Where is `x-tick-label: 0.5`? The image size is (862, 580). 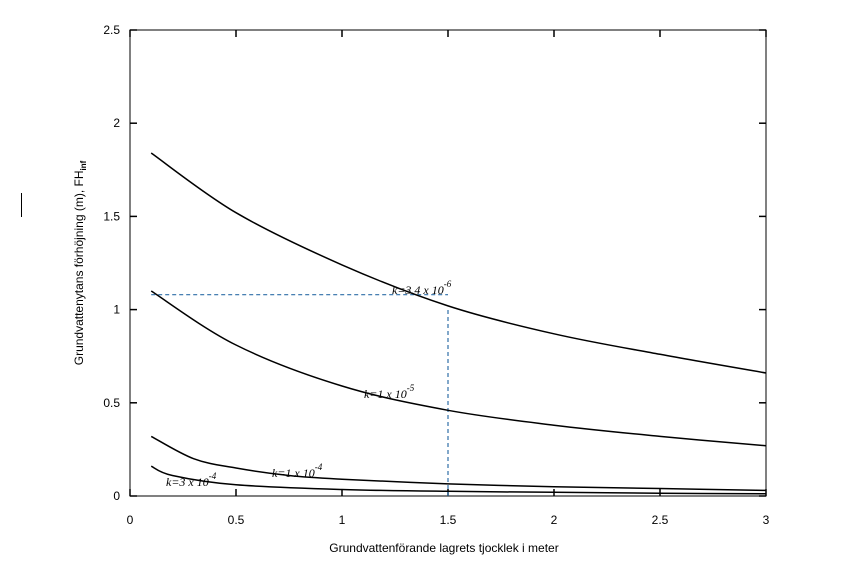 x-tick-label: 0.5 is located at coordinates (236, 520).